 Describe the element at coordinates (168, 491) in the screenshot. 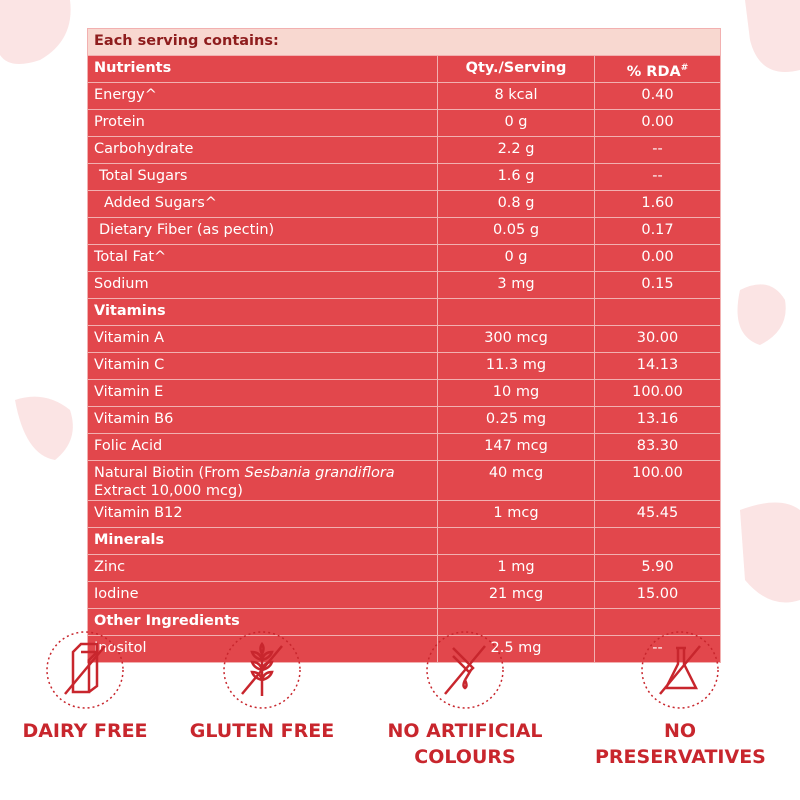

I see `cell-text: Extract 10,000 mcg)` at that location.